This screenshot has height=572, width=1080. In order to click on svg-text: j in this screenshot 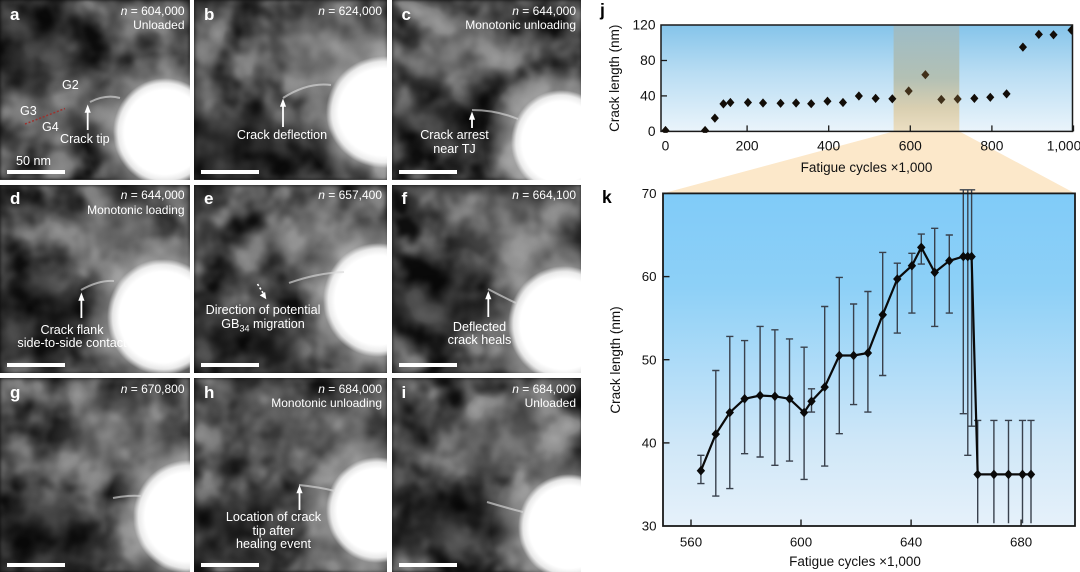, I will do `click(602, 10)`.